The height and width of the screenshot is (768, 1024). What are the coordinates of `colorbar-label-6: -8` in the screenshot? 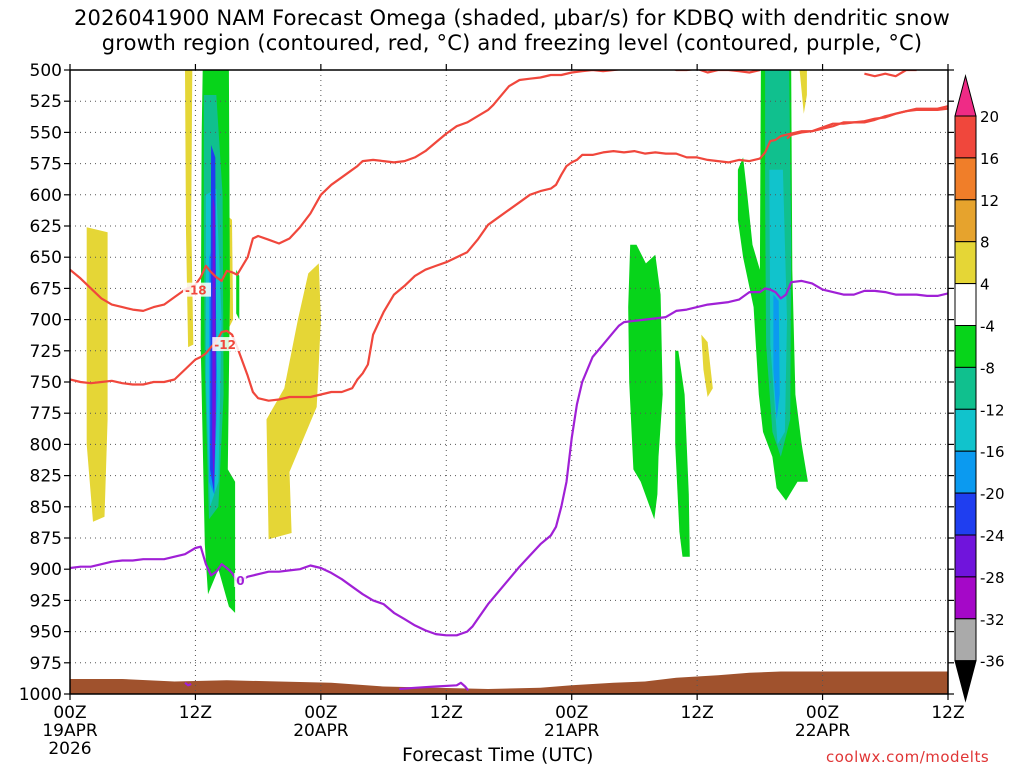 It's located at (987, 368).